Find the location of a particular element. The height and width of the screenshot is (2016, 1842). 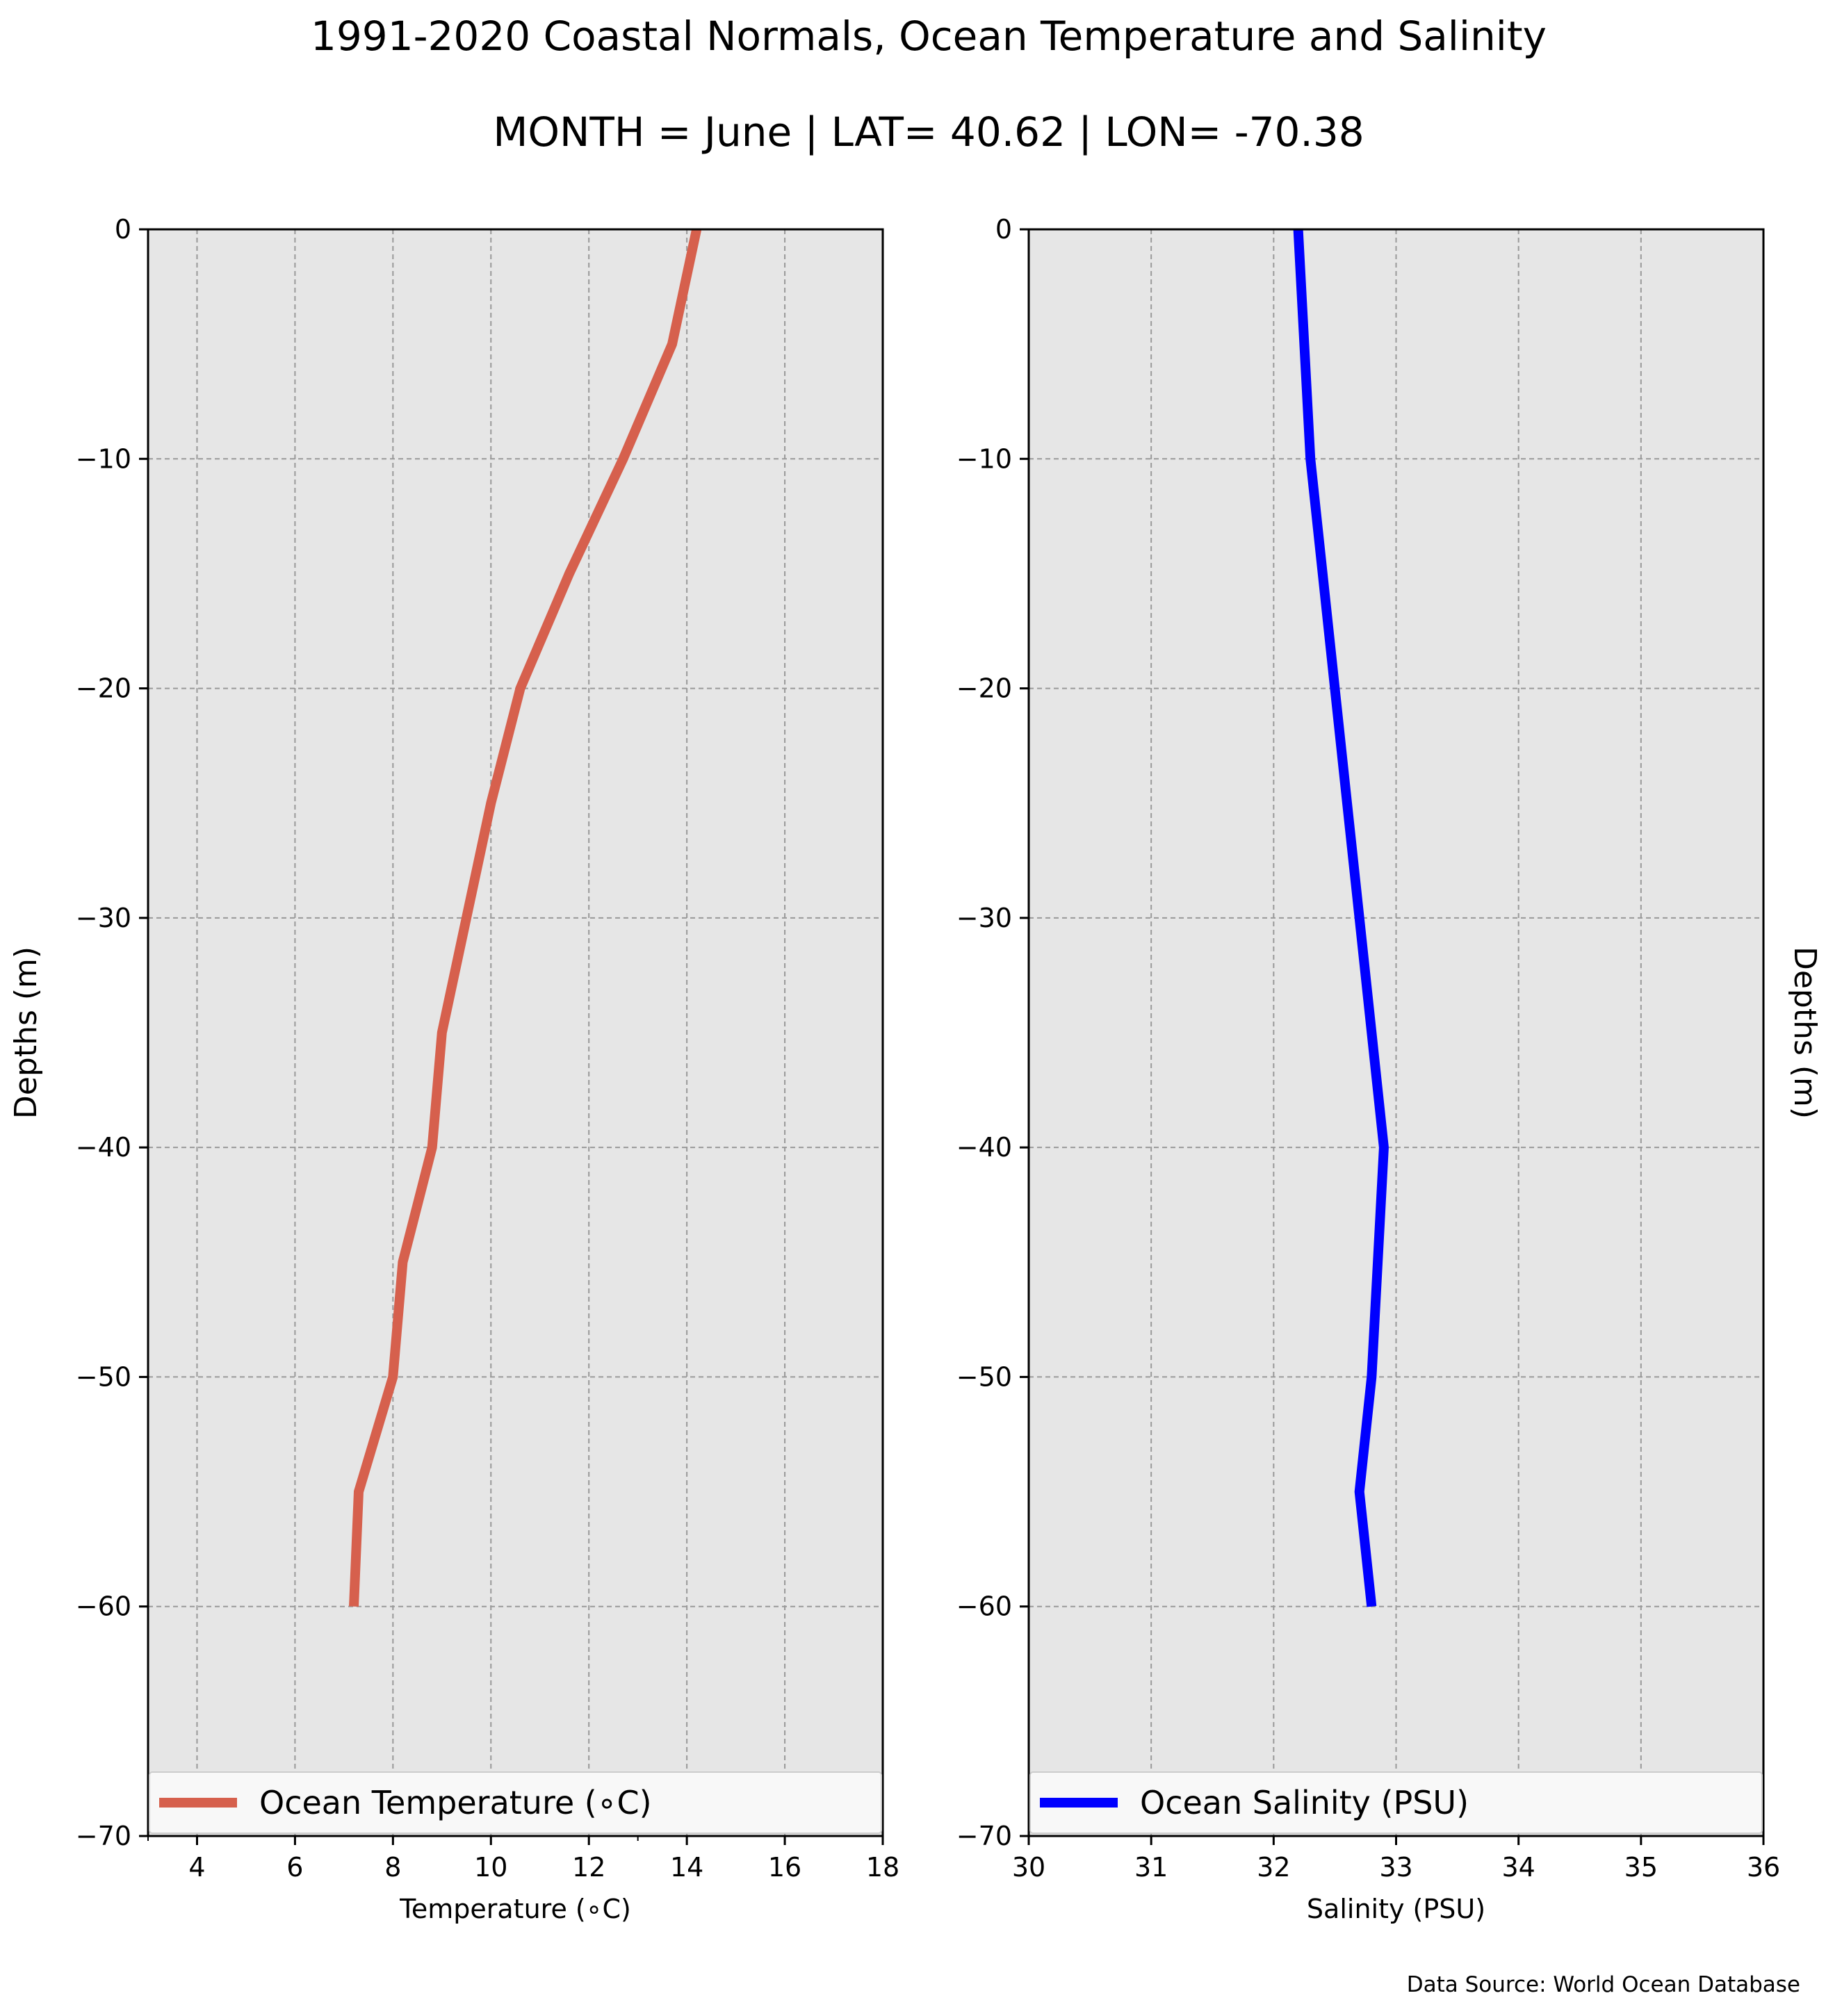

x-tick-label: 4 is located at coordinates (197, 1868).